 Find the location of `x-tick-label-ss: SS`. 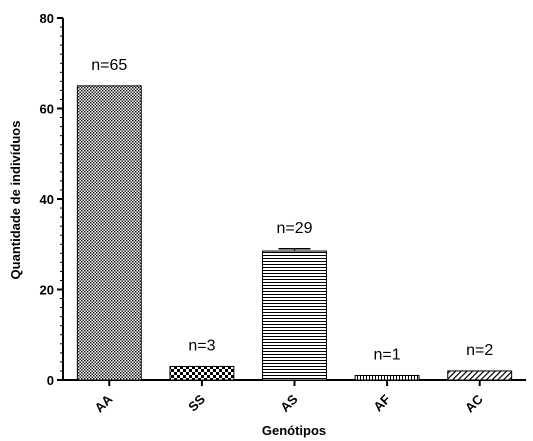

x-tick-label-ss: SS is located at coordinates (196, 402).